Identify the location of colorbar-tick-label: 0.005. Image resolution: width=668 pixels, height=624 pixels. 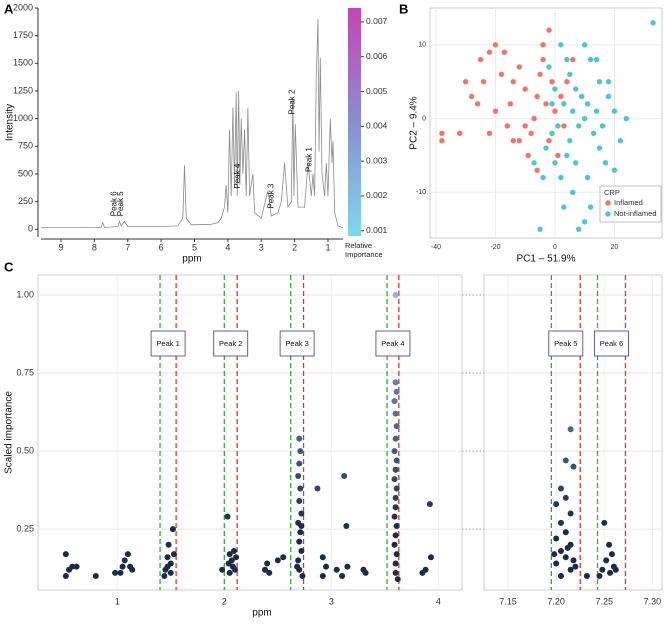
(377, 91).